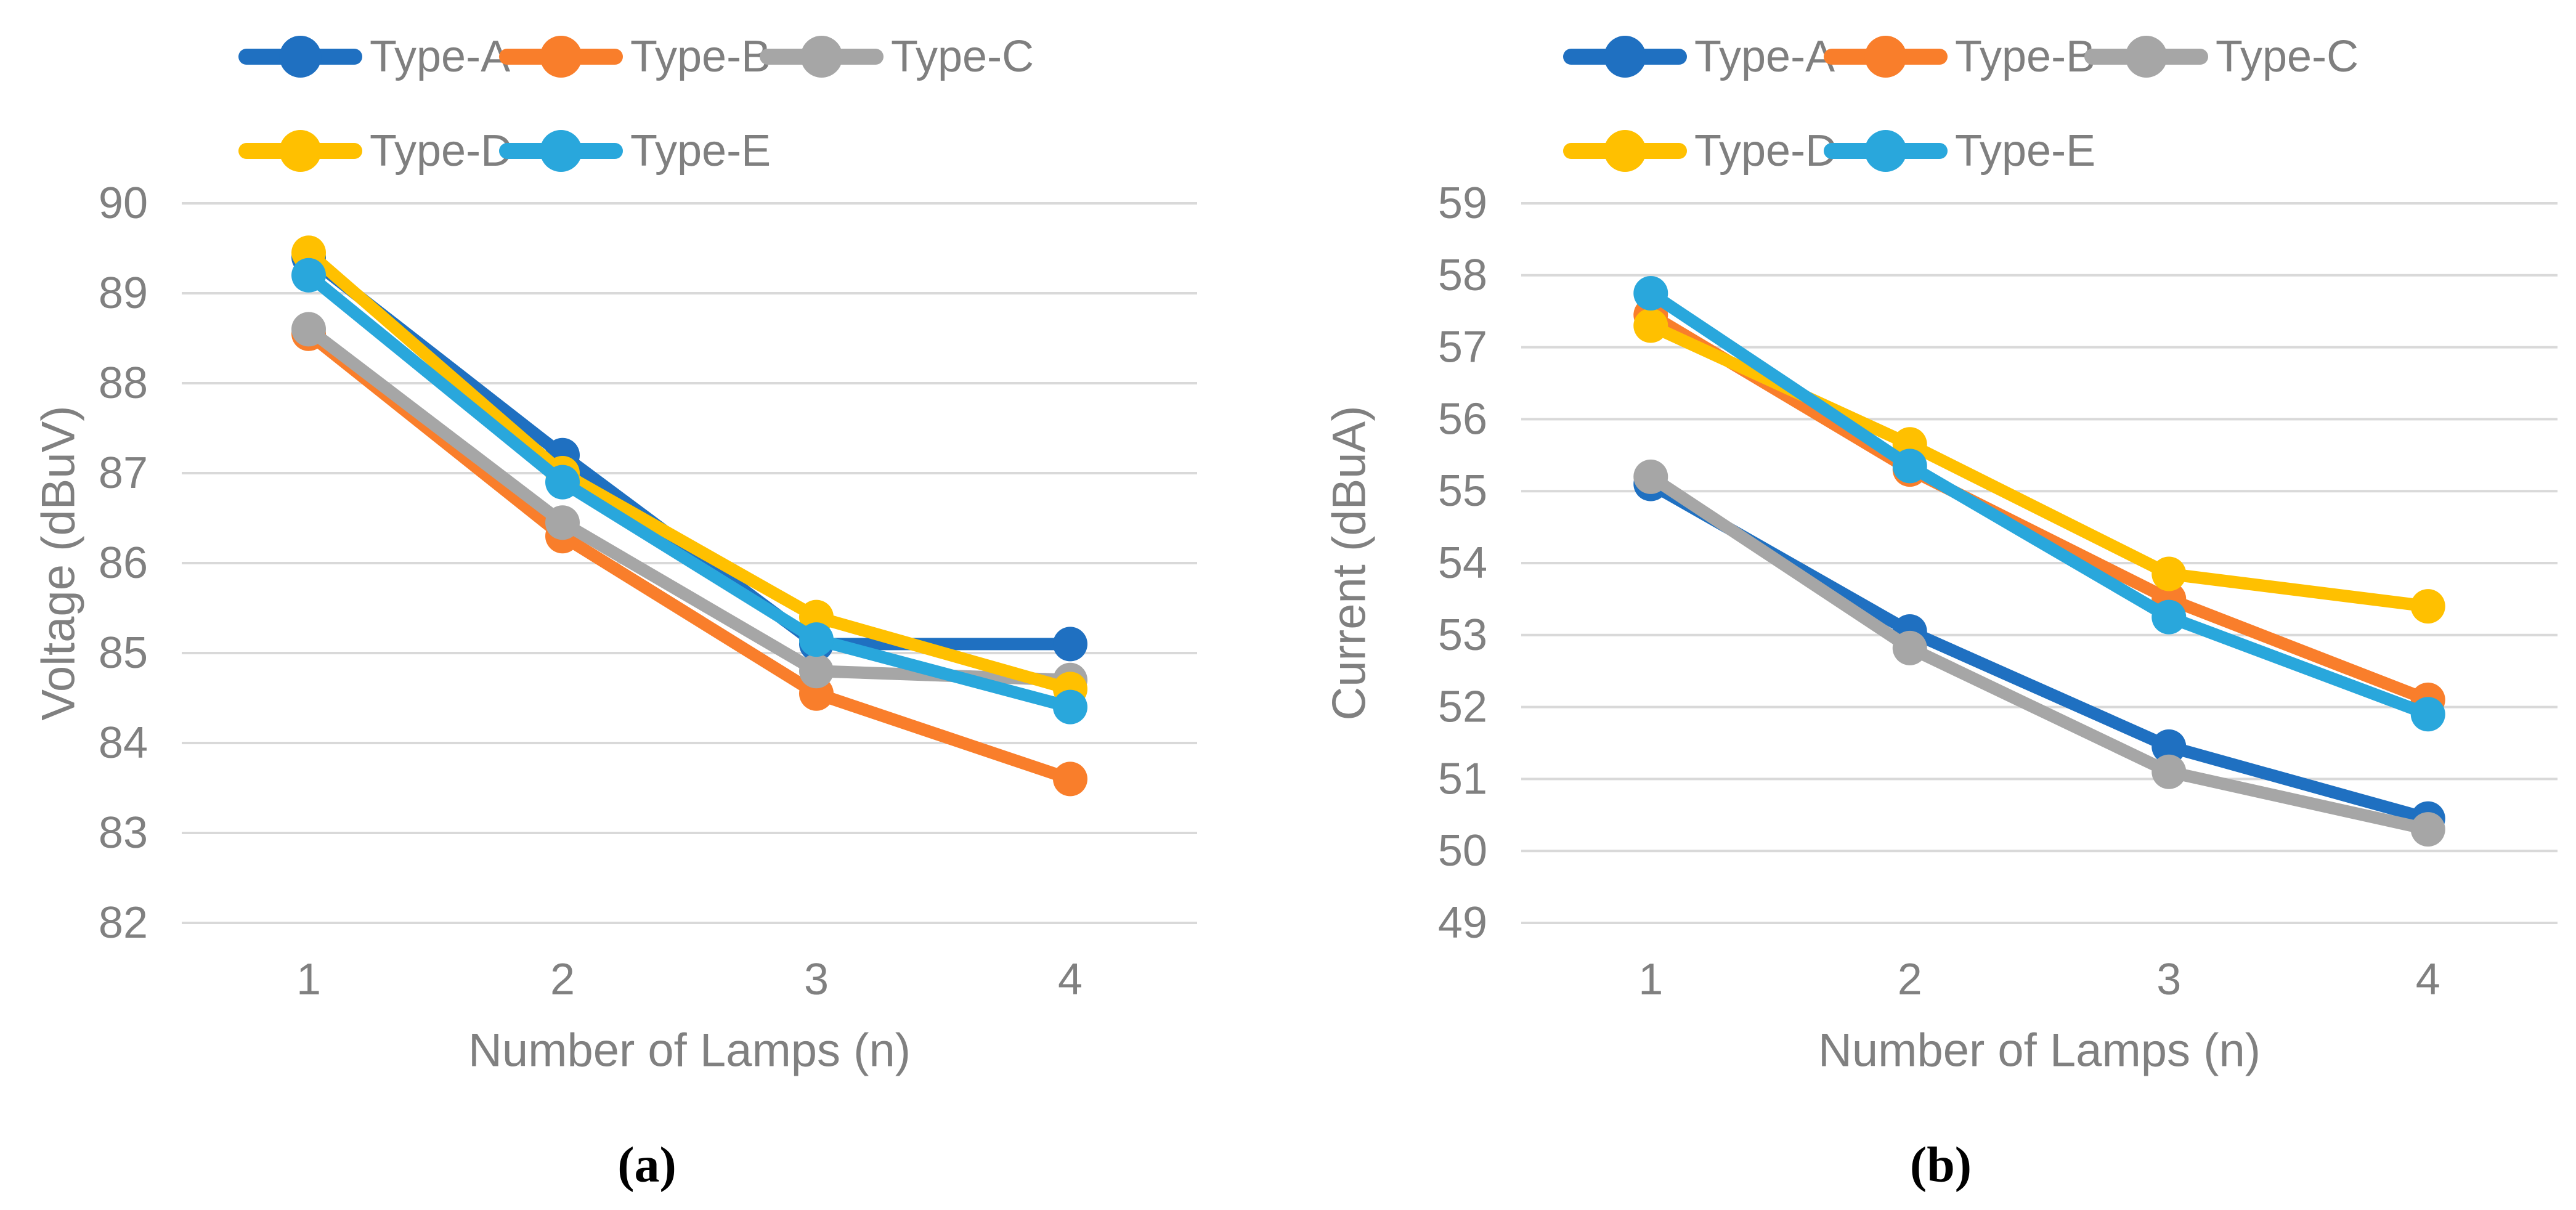  What do you see at coordinates (1349, 562) in the screenshot?
I see `y-axis-title: Current (dBuA)` at bounding box center [1349, 562].